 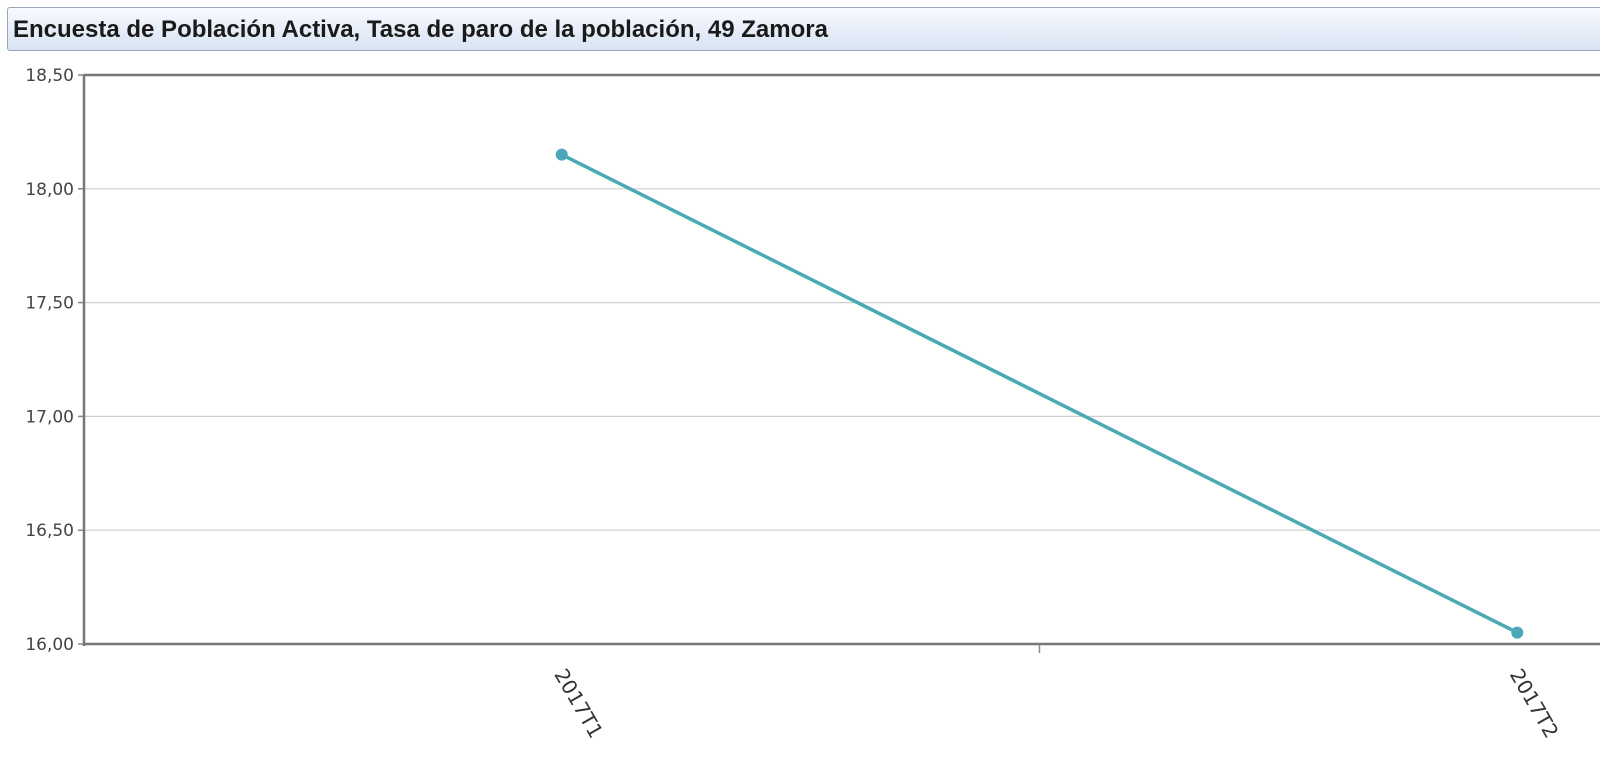 I want to click on y-tick-label: 17,50, so click(x=49, y=304).